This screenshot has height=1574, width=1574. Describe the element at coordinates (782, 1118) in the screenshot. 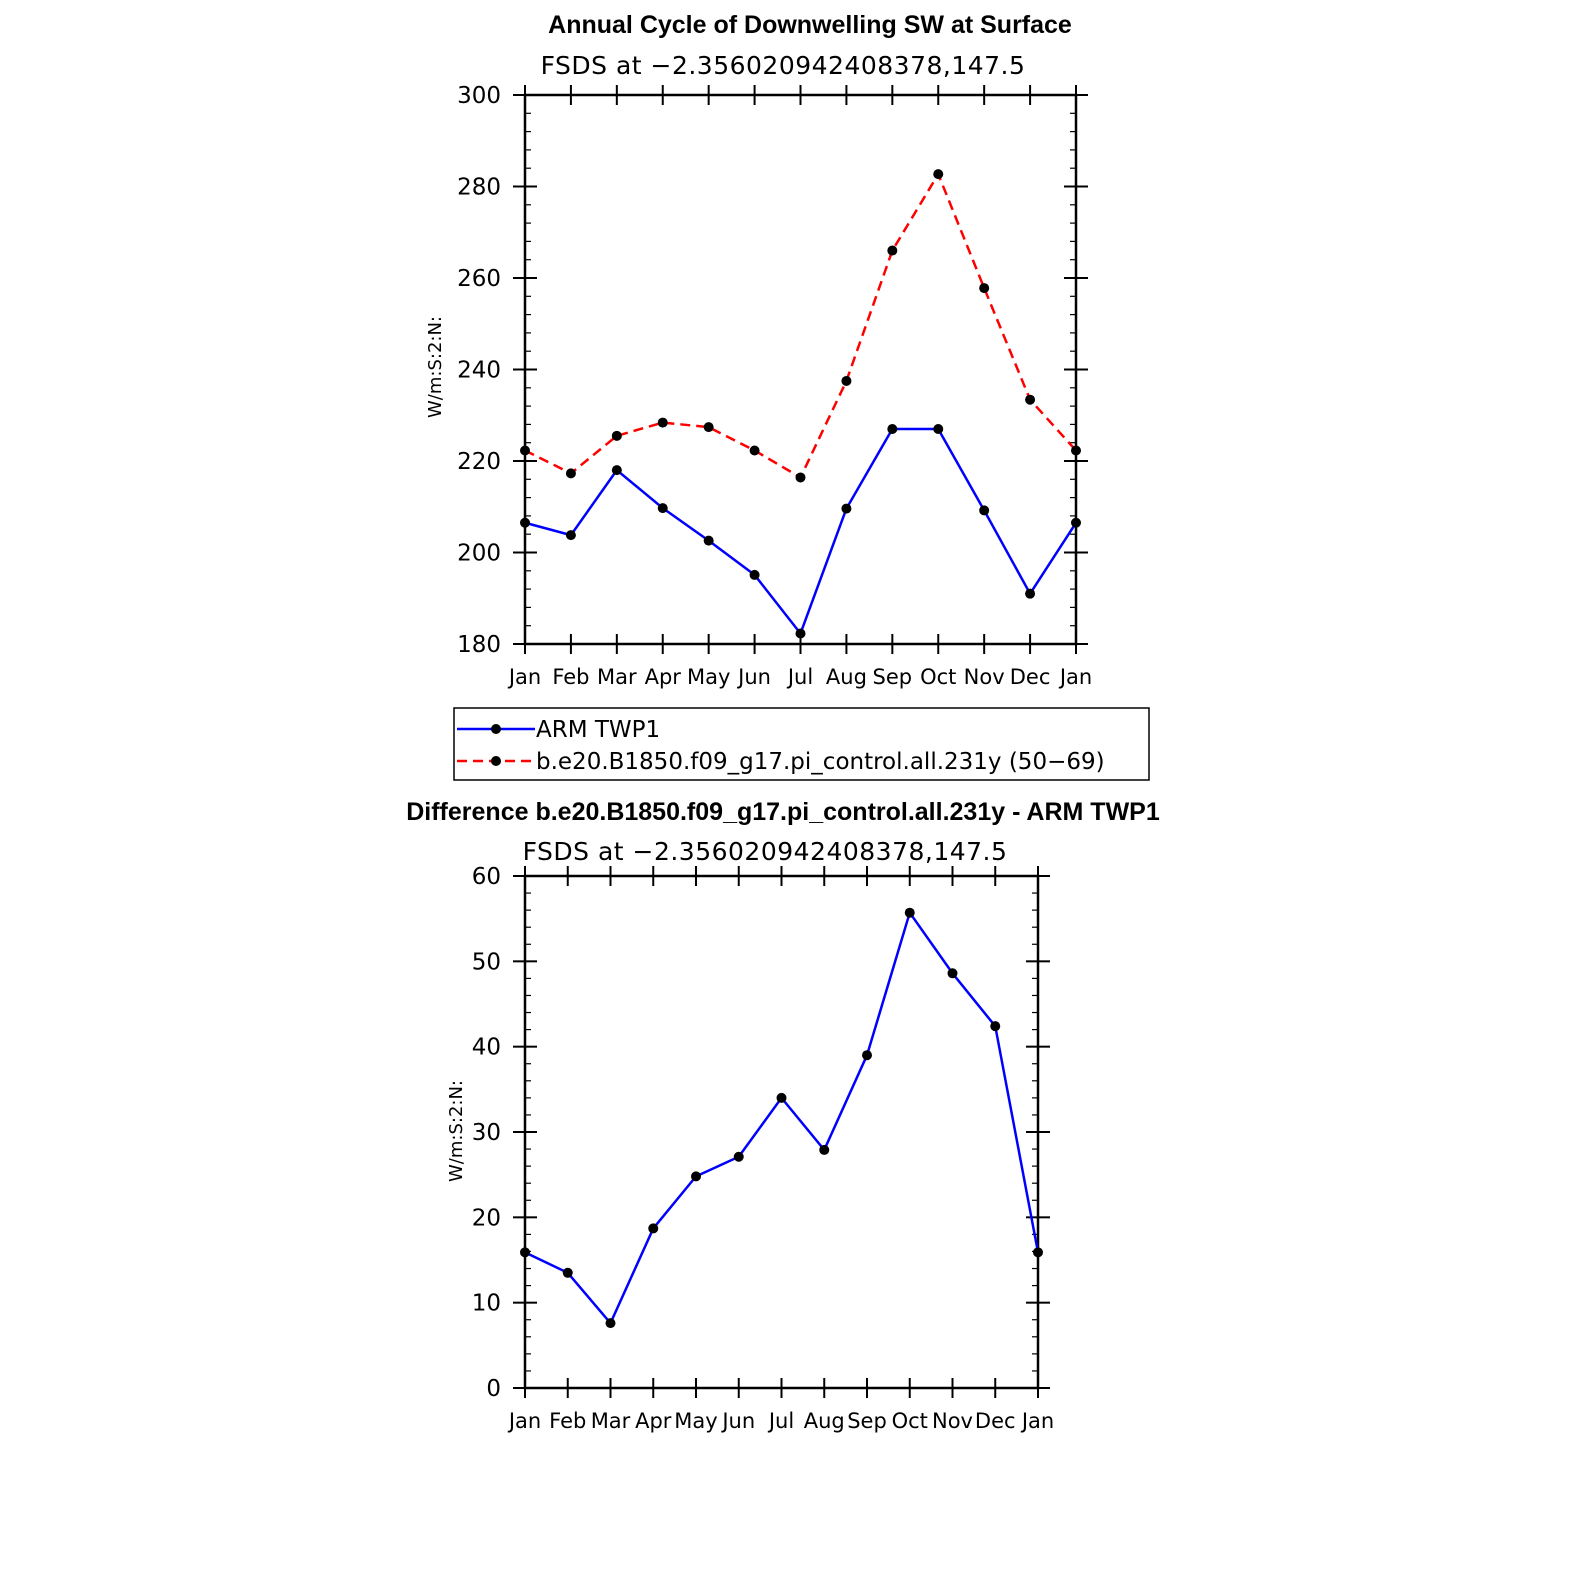

I see `chart2-series-1-line` at that location.